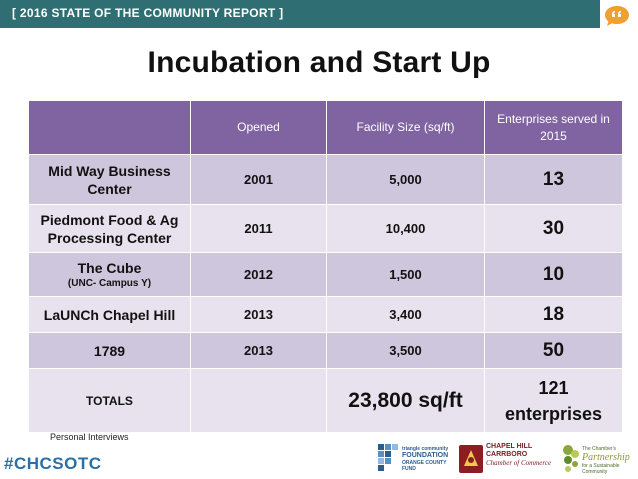  I want to click on facility-name: The Cube, so click(109, 268).